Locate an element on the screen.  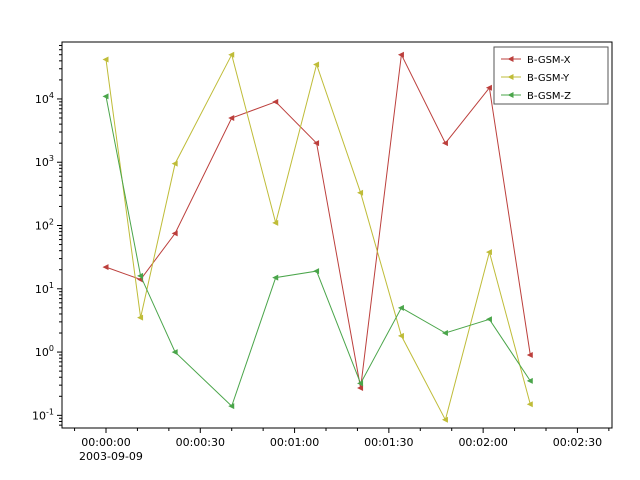
y-tick-label: 10⁴ is located at coordinates (44, 98).